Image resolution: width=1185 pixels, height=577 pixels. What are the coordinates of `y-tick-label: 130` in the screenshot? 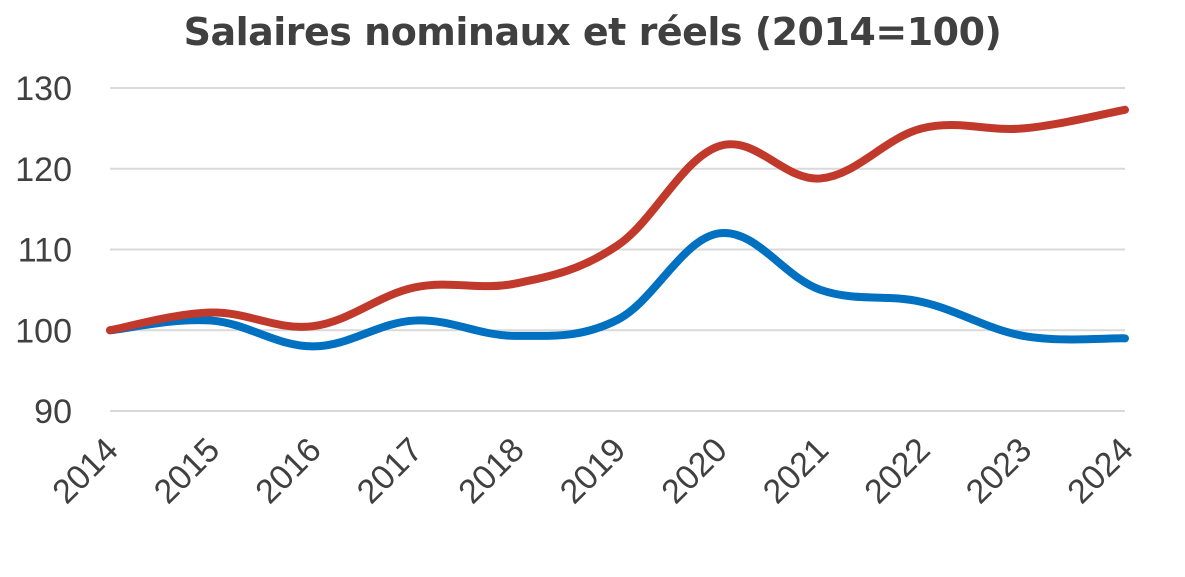 It's located at (43, 89).